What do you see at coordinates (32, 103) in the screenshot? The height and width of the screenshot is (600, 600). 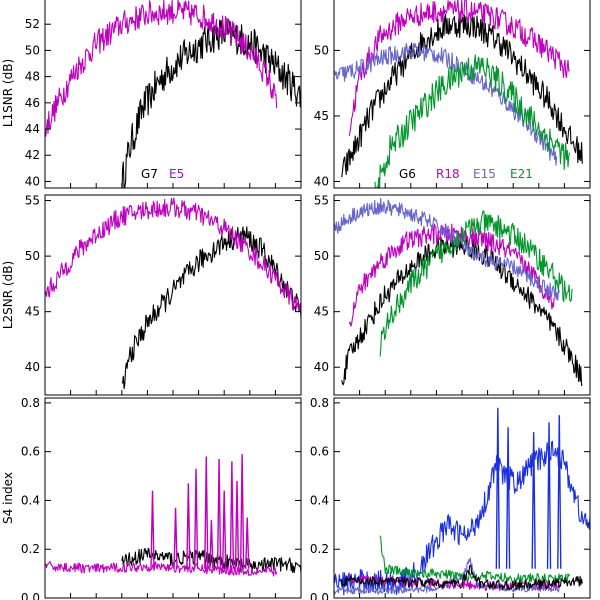 I see `y-tick-label: 46` at bounding box center [32, 103].